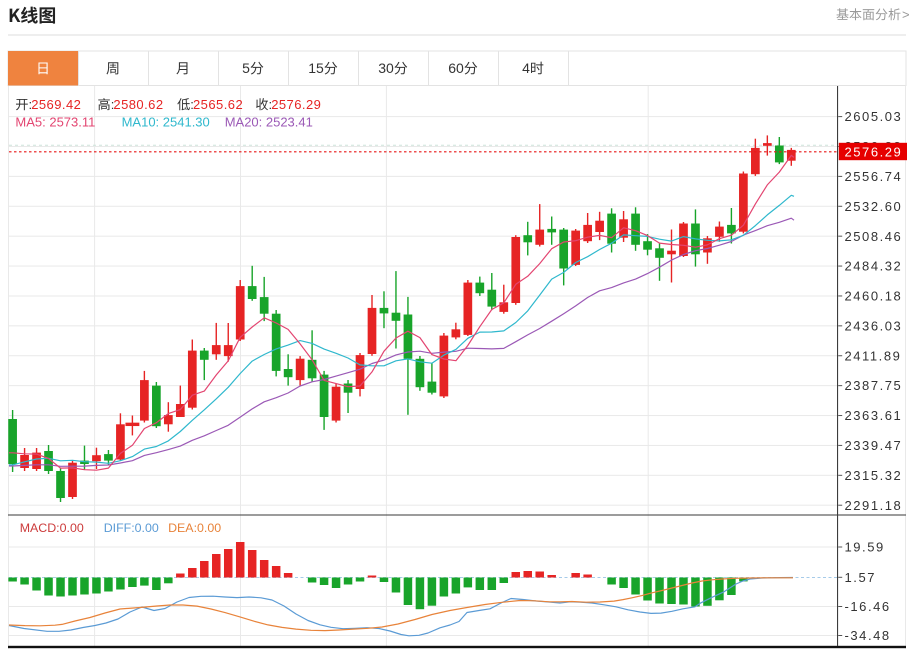 The height and width of the screenshot is (651, 914). Describe the element at coordinates (861, 577) in the screenshot. I see `svg-text: 1.57` at that location.